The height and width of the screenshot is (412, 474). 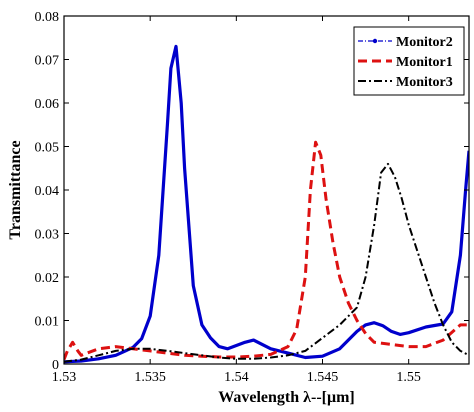 I want to click on x-tick-label: 1.545, so click(x=323, y=377).